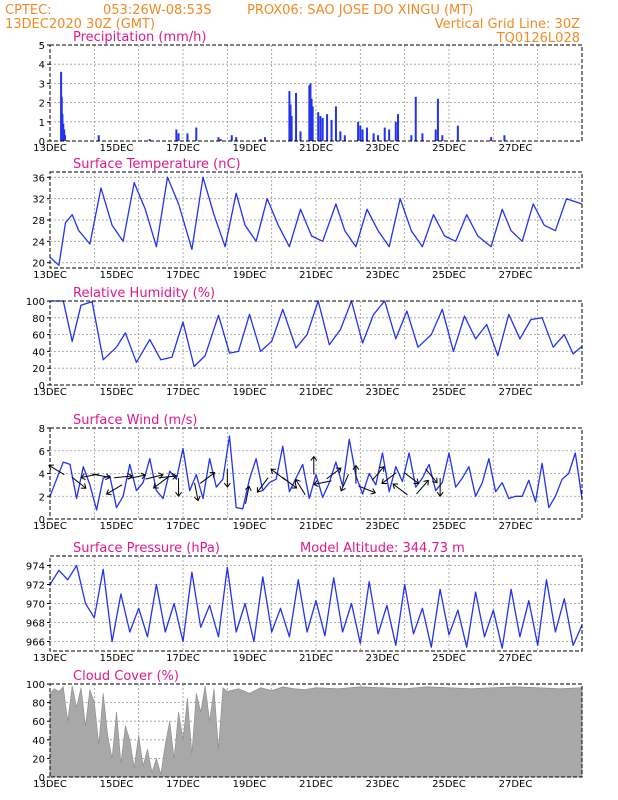 This screenshot has width=618, height=800. Describe the element at coordinates (117, 148) in the screenshot. I see `x-tick-label: 15DEC` at that location.